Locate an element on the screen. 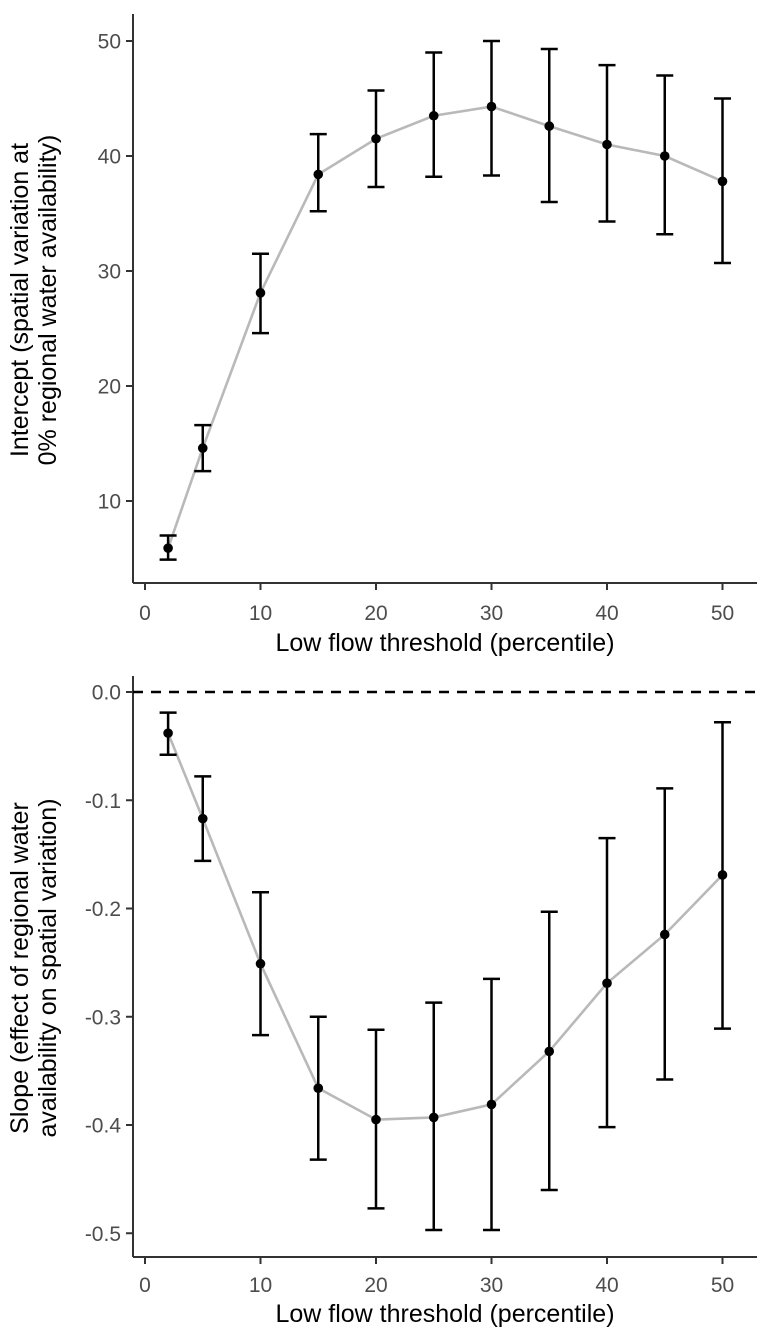 The image size is (768, 1344). y-tick-label: 30 is located at coordinates (109, 272).